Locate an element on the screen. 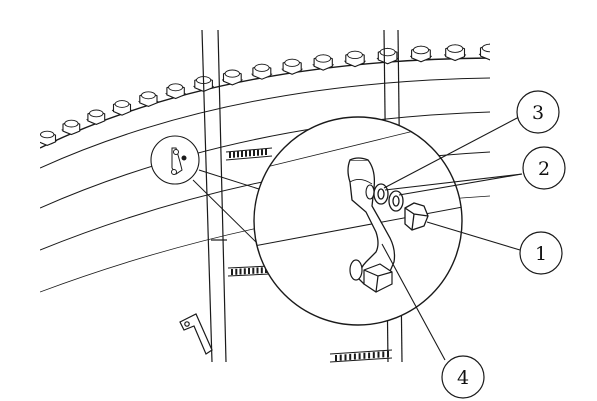 The image size is (597, 401). callout-2-label: 2 is located at coordinates (544, 169).